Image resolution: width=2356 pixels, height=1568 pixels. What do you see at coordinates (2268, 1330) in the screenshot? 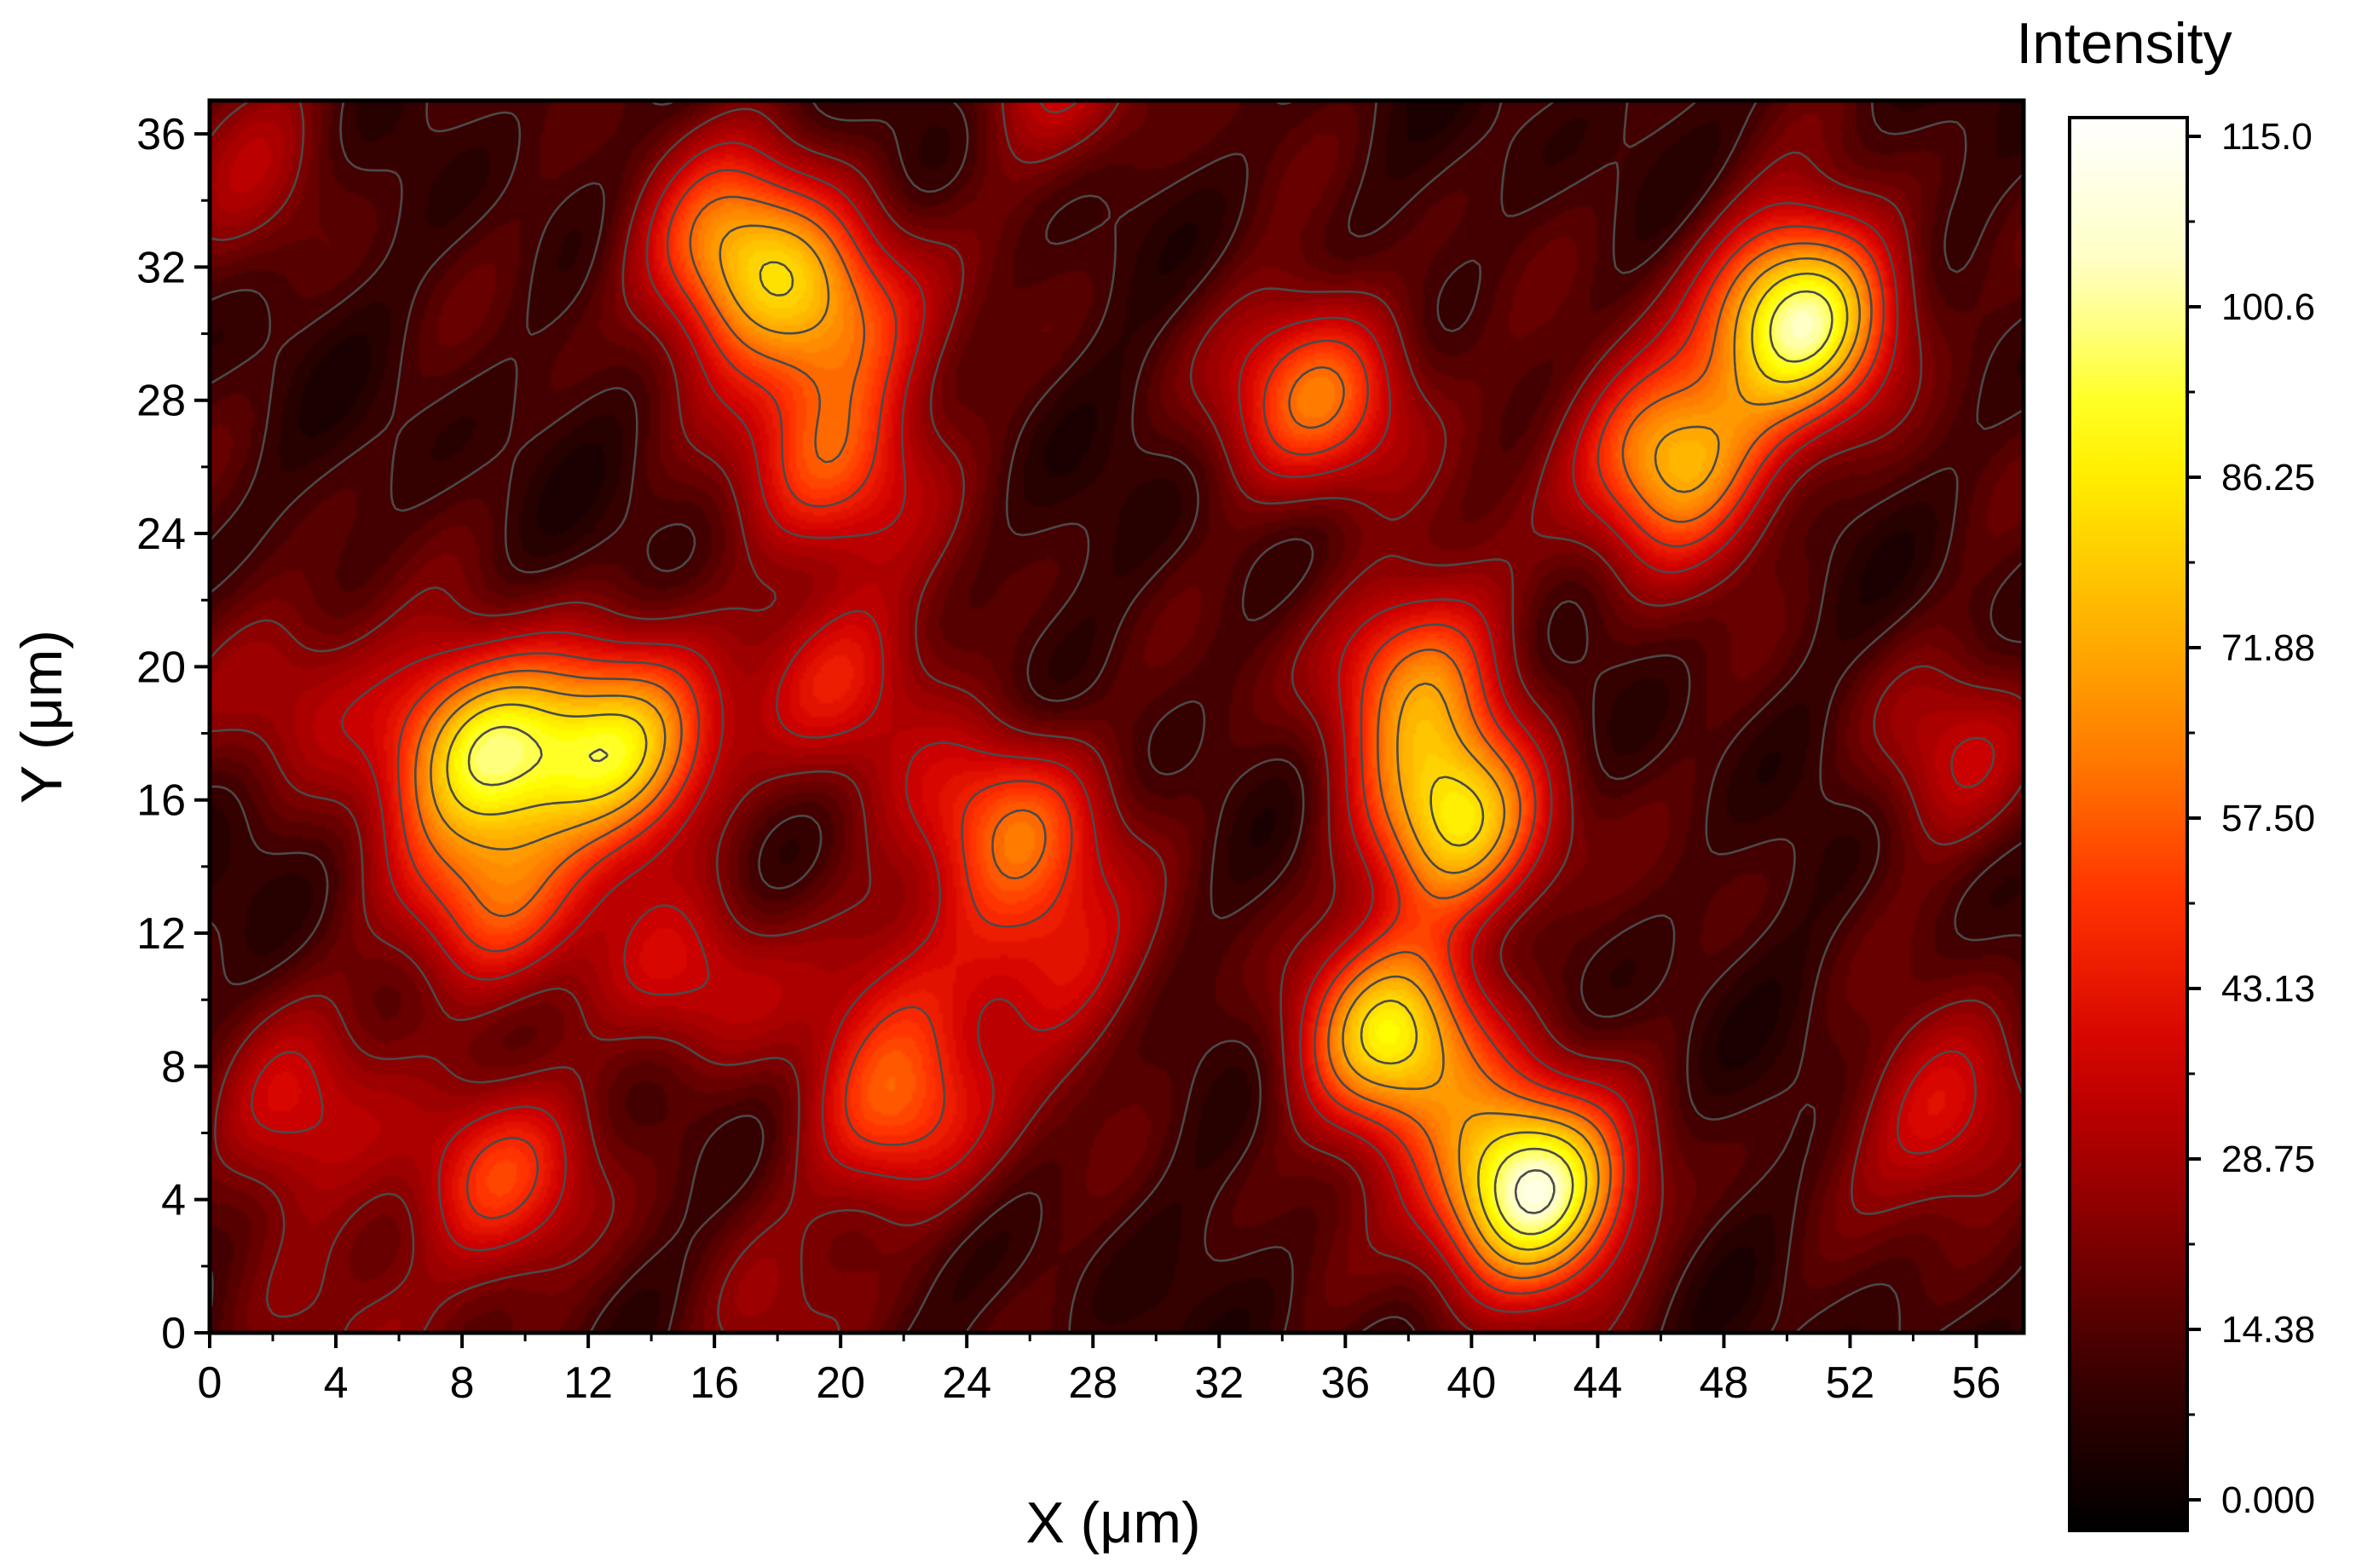
I see `colorbar-tick-label: 14.38` at bounding box center [2268, 1330].